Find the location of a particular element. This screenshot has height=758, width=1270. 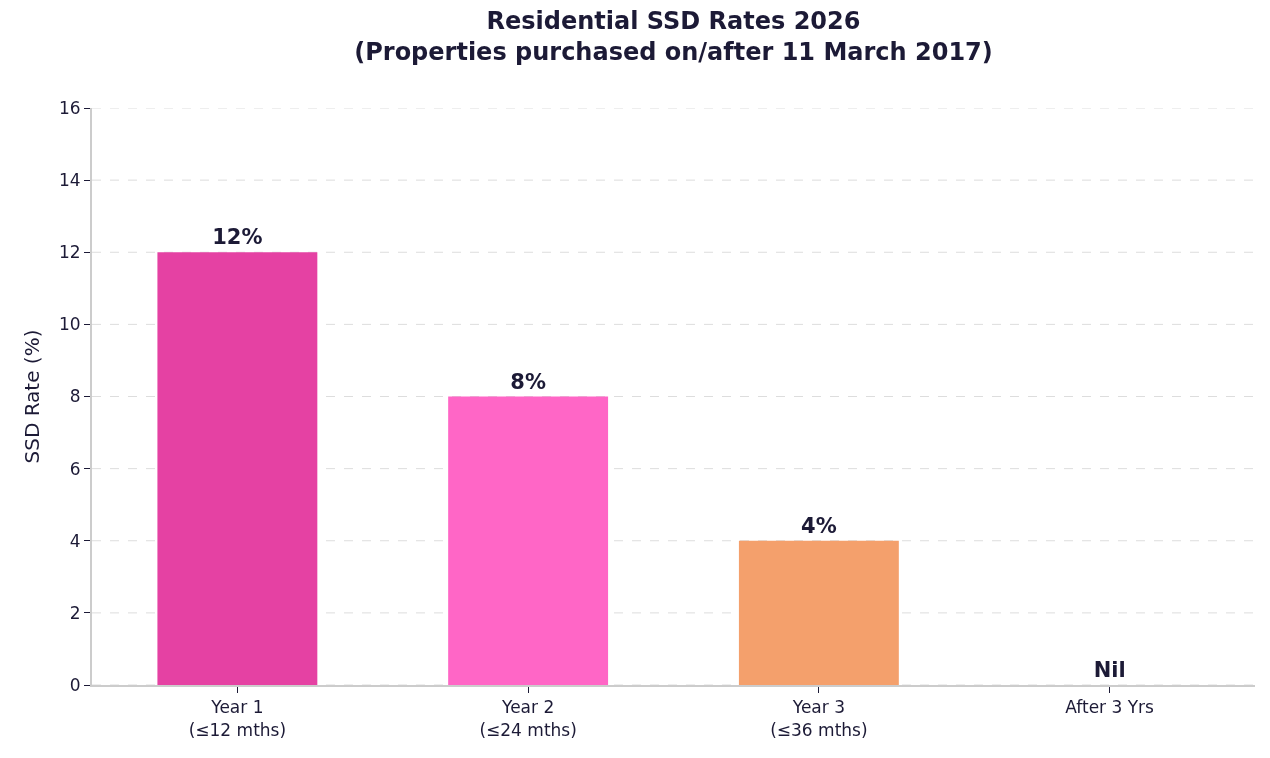

data-label: 12% is located at coordinates (237, 237).